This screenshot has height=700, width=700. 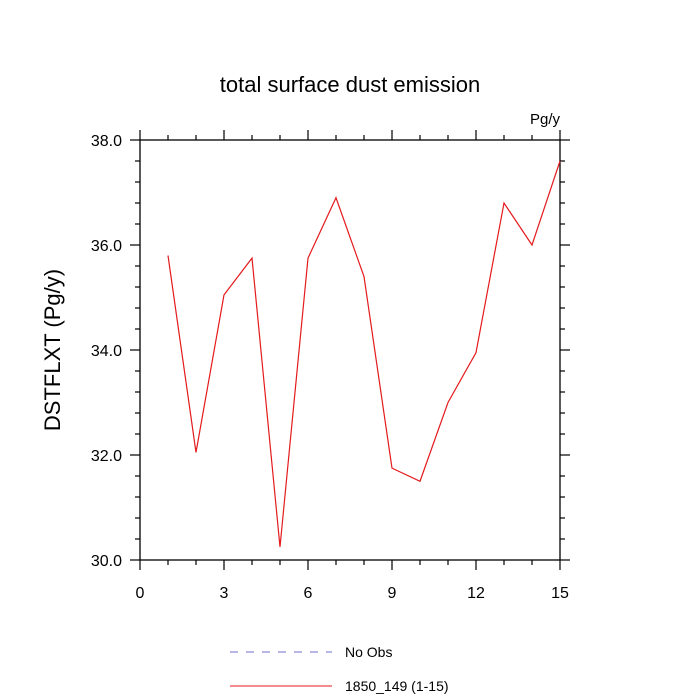 I want to click on y-tick-label: 38.0, so click(x=106, y=141).